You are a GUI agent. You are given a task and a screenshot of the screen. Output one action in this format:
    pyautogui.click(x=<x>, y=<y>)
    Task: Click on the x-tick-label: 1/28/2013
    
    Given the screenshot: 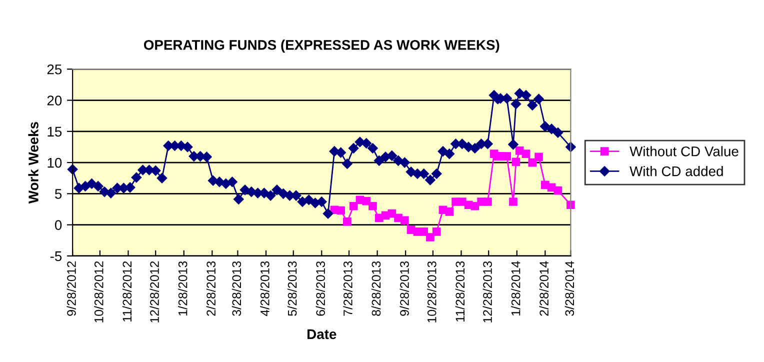 What is the action you would take?
    pyautogui.click(x=183, y=288)
    